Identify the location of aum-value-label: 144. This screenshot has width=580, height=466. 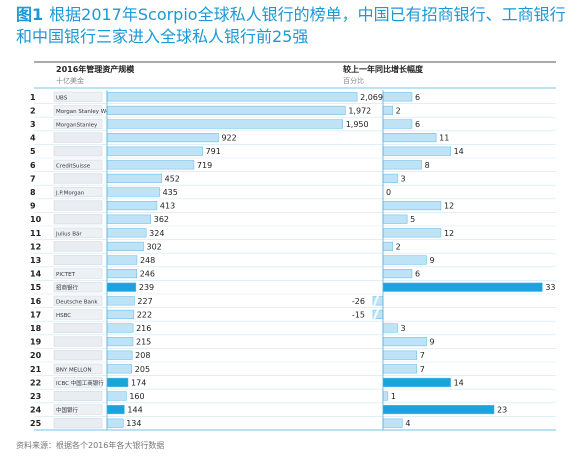
(134, 410).